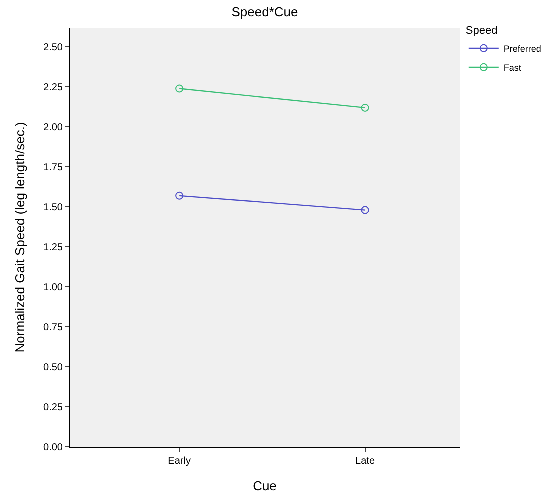 The height and width of the screenshot is (503, 559). I want to click on legend-label: Preferred, so click(523, 49).